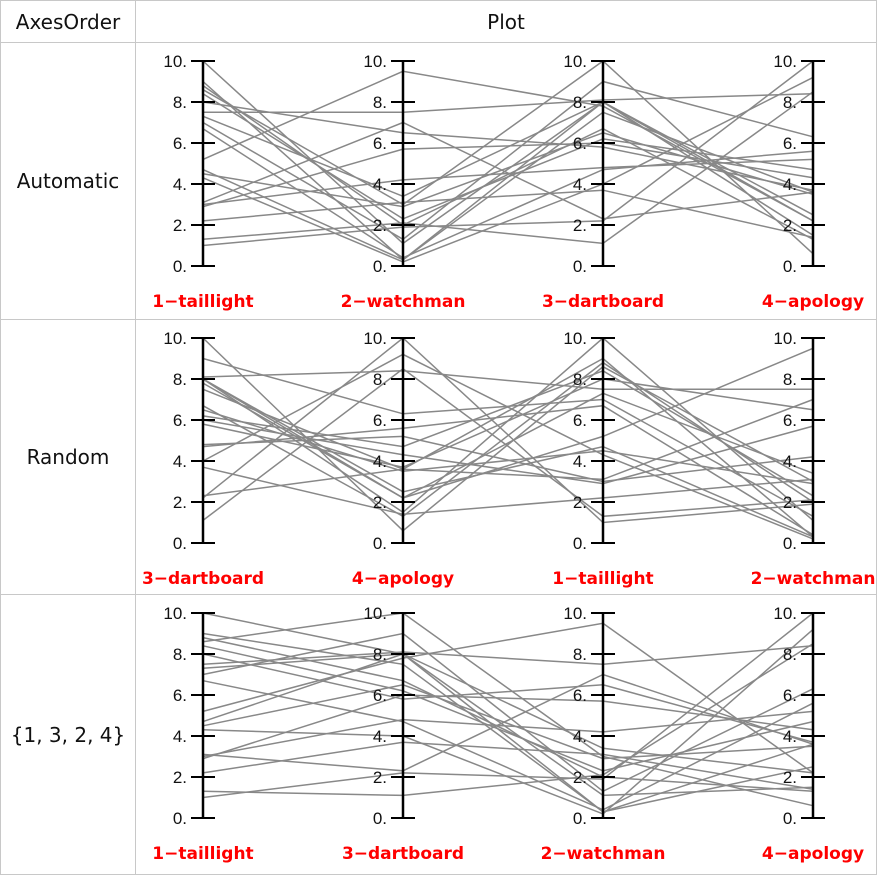 The height and width of the screenshot is (876, 878). What do you see at coordinates (506, 21) in the screenshot?
I see `header-plot: Plot` at bounding box center [506, 21].